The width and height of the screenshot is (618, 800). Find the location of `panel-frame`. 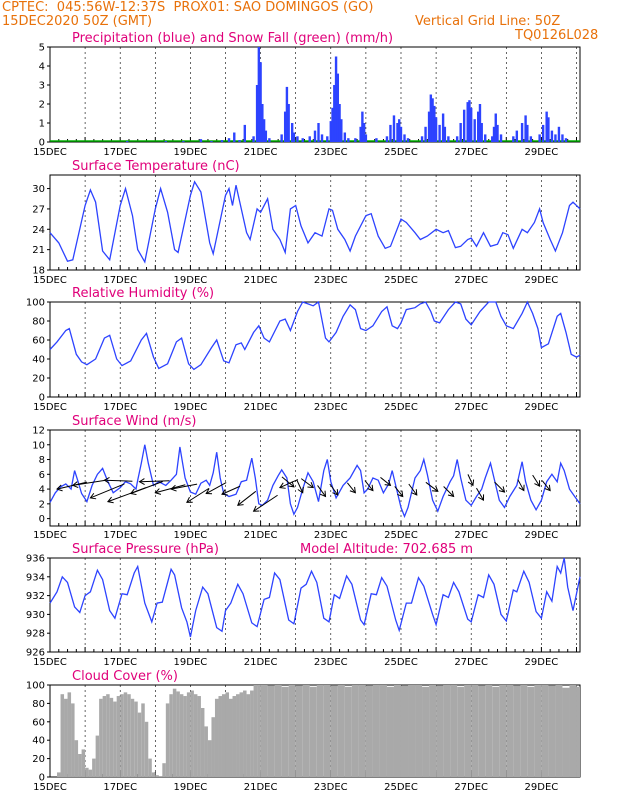

panel-frame is located at coordinates (315, 478).